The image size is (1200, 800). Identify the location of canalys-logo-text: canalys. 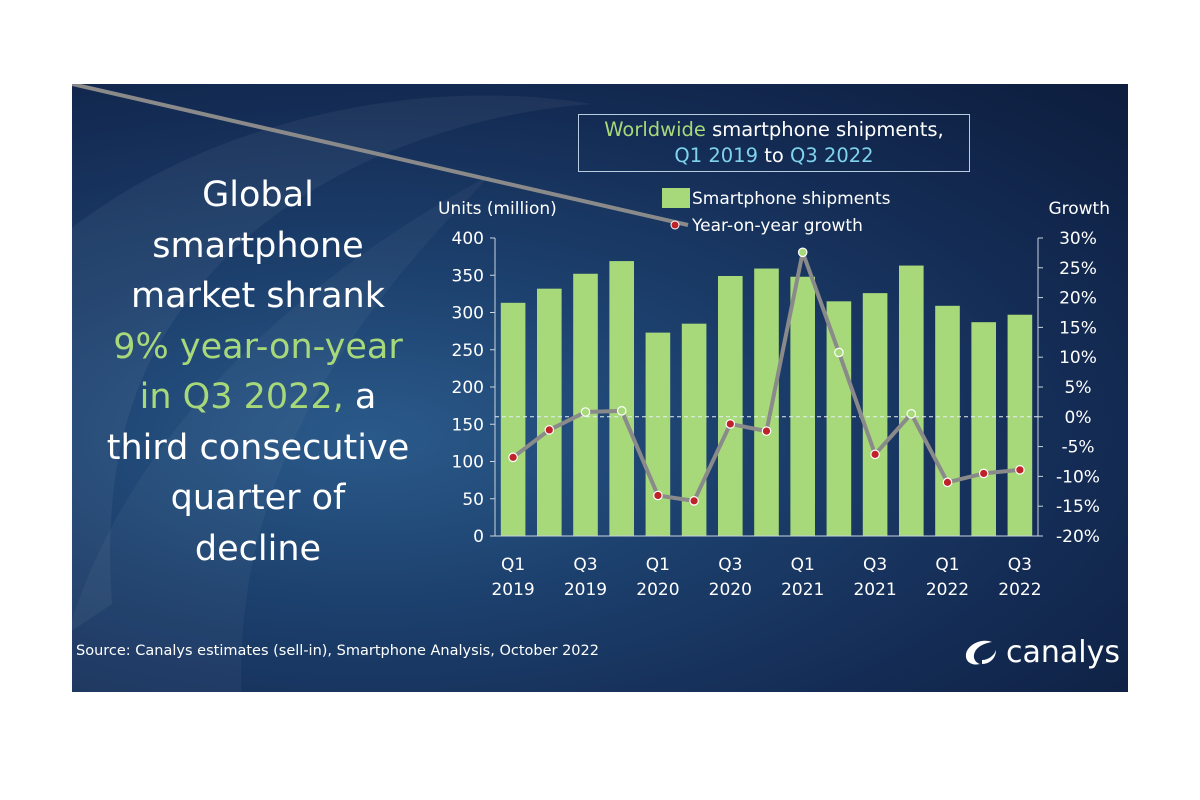
(1063, 652).